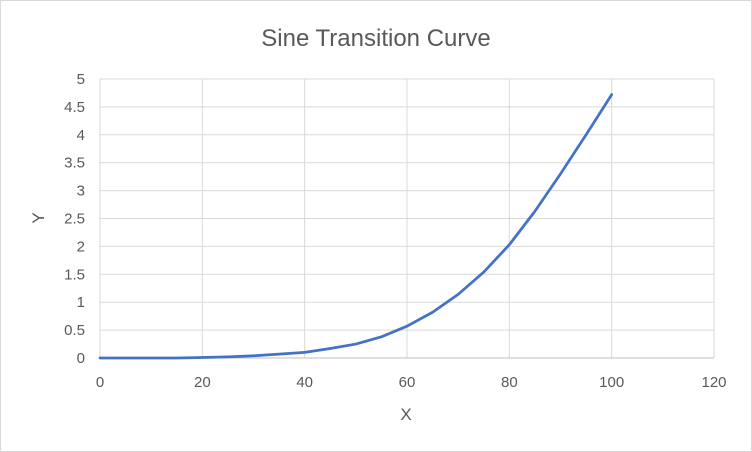 This screenshot has height=452, width=752. Describe the element at coordinates (74, 163) in the screenshot. I see `y-tick-label: 3.5` at that location.